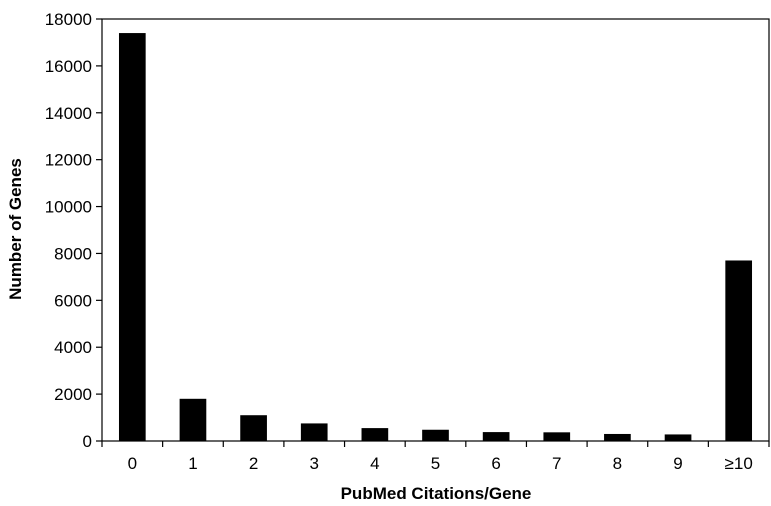 The width and height of the screenshot is (771, 506). What do you see at coordinates (739, 463) in the screenshot?
I see `x-tick-label: ≥10` at bounding box center [739, 463].